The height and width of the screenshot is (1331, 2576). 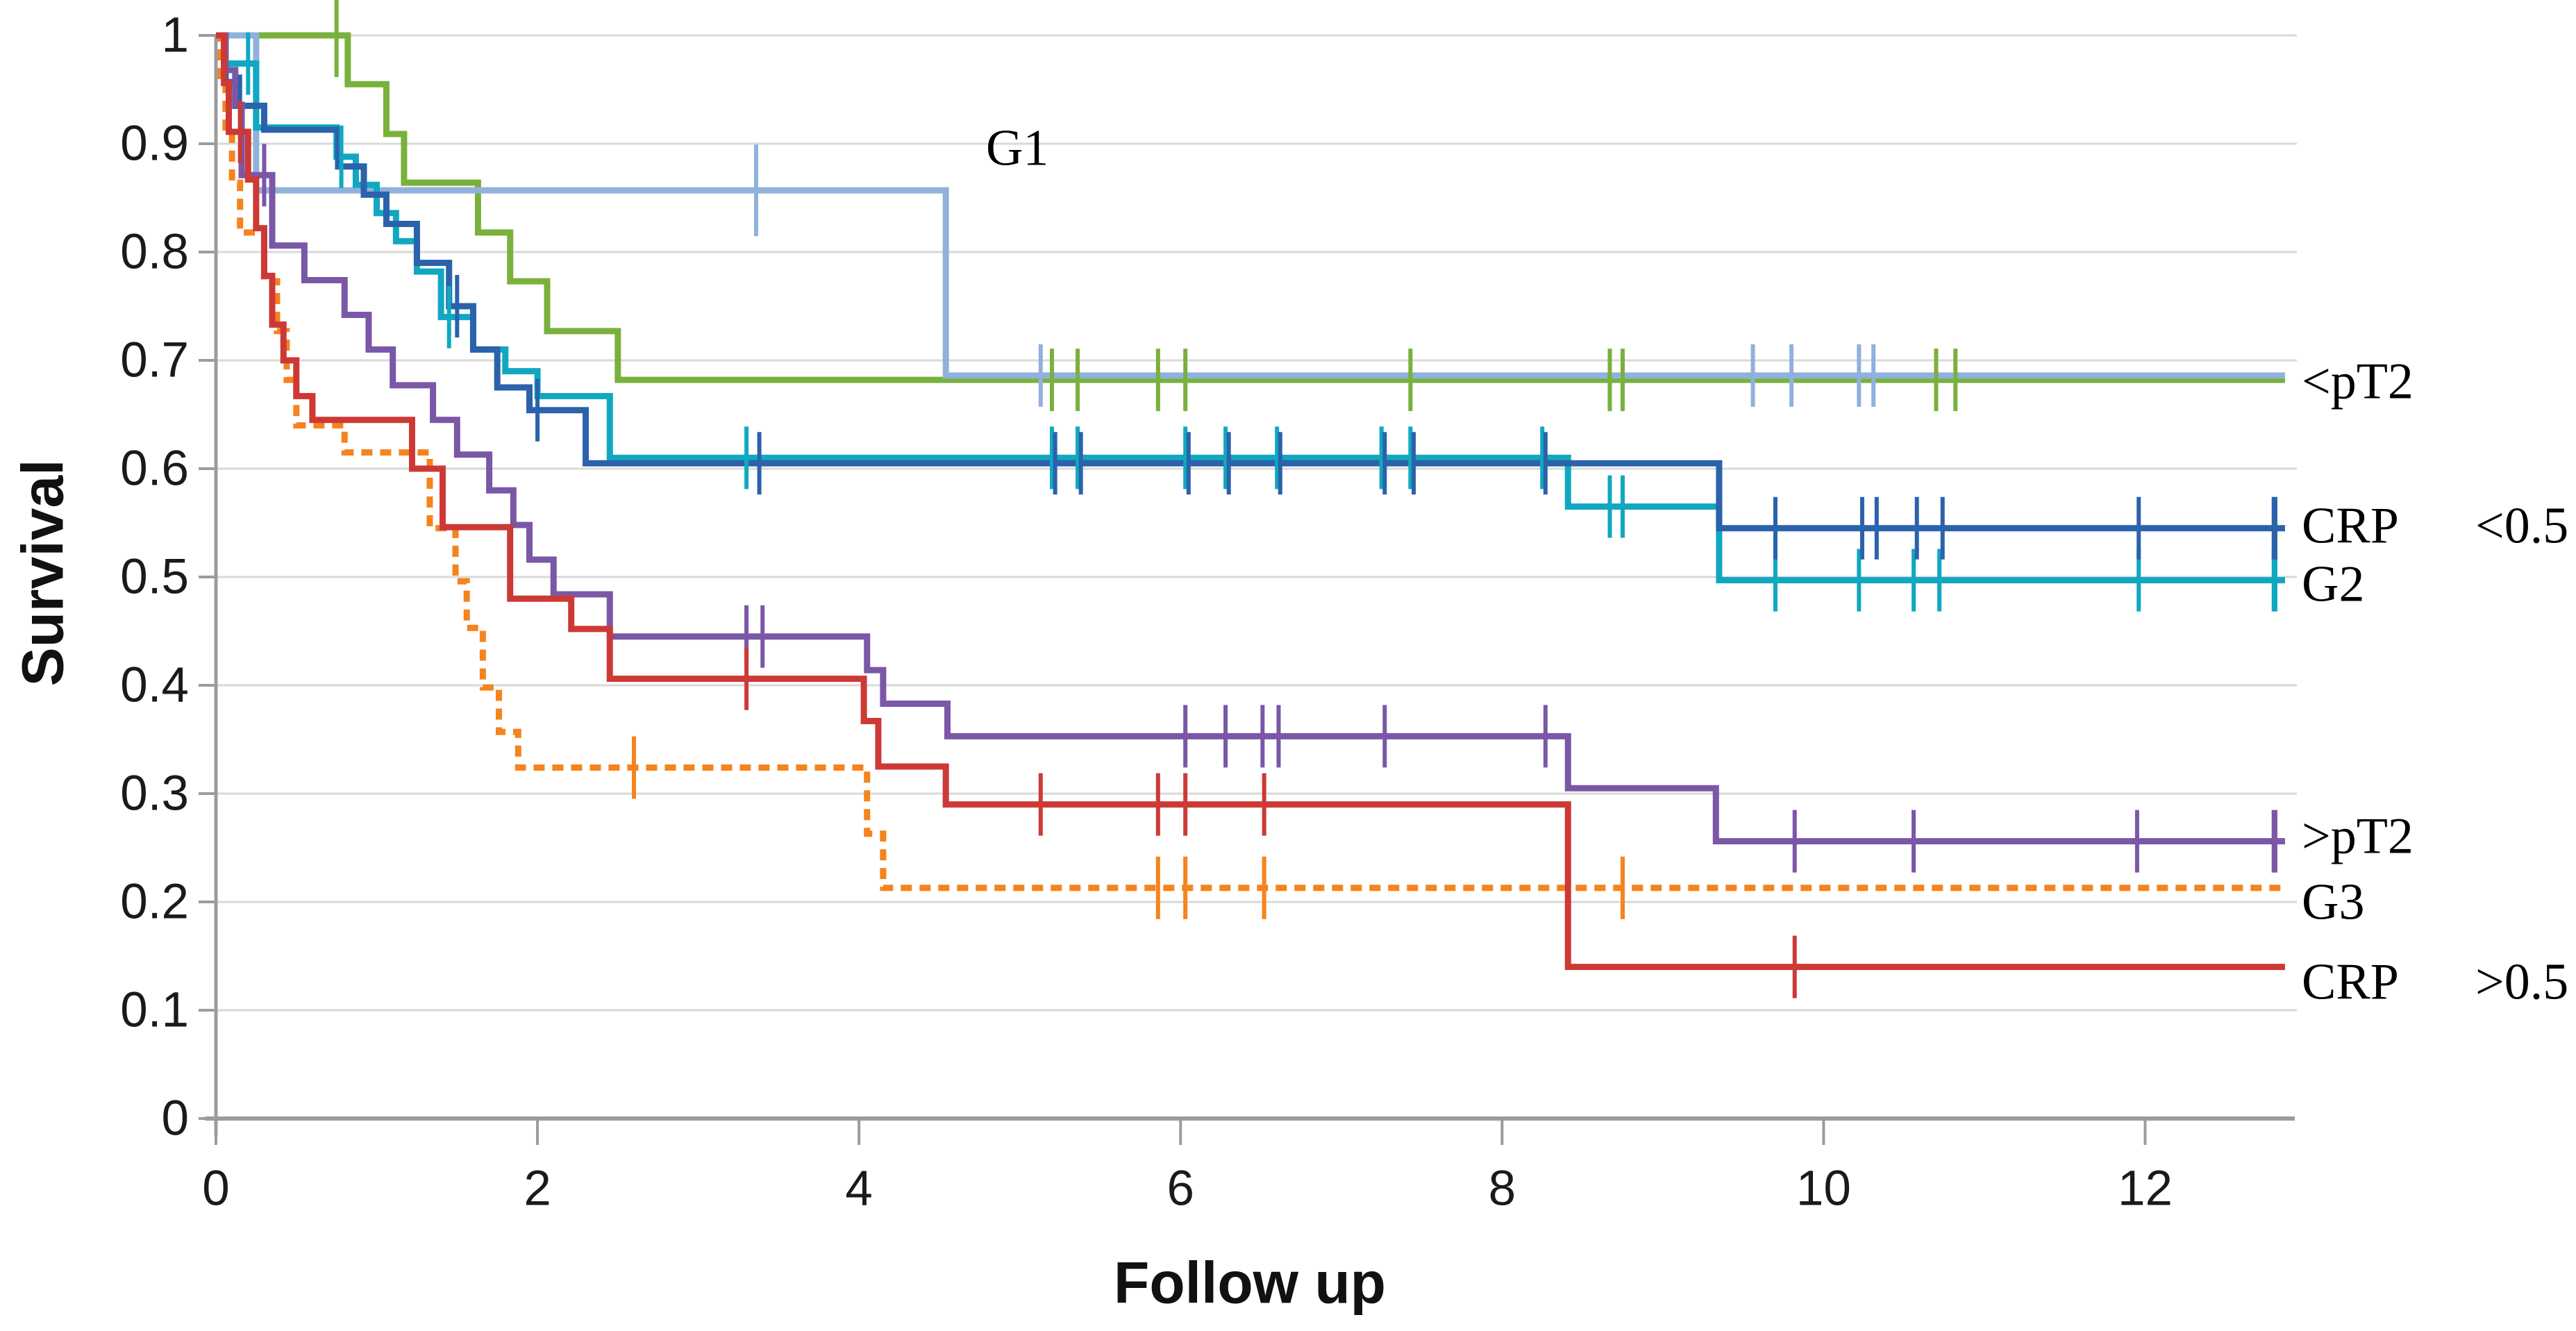 What do you see at coordinates (2333, 902) in the screenshot?
I see `series-label-g3: G3` at bounding box center [2333, 902].